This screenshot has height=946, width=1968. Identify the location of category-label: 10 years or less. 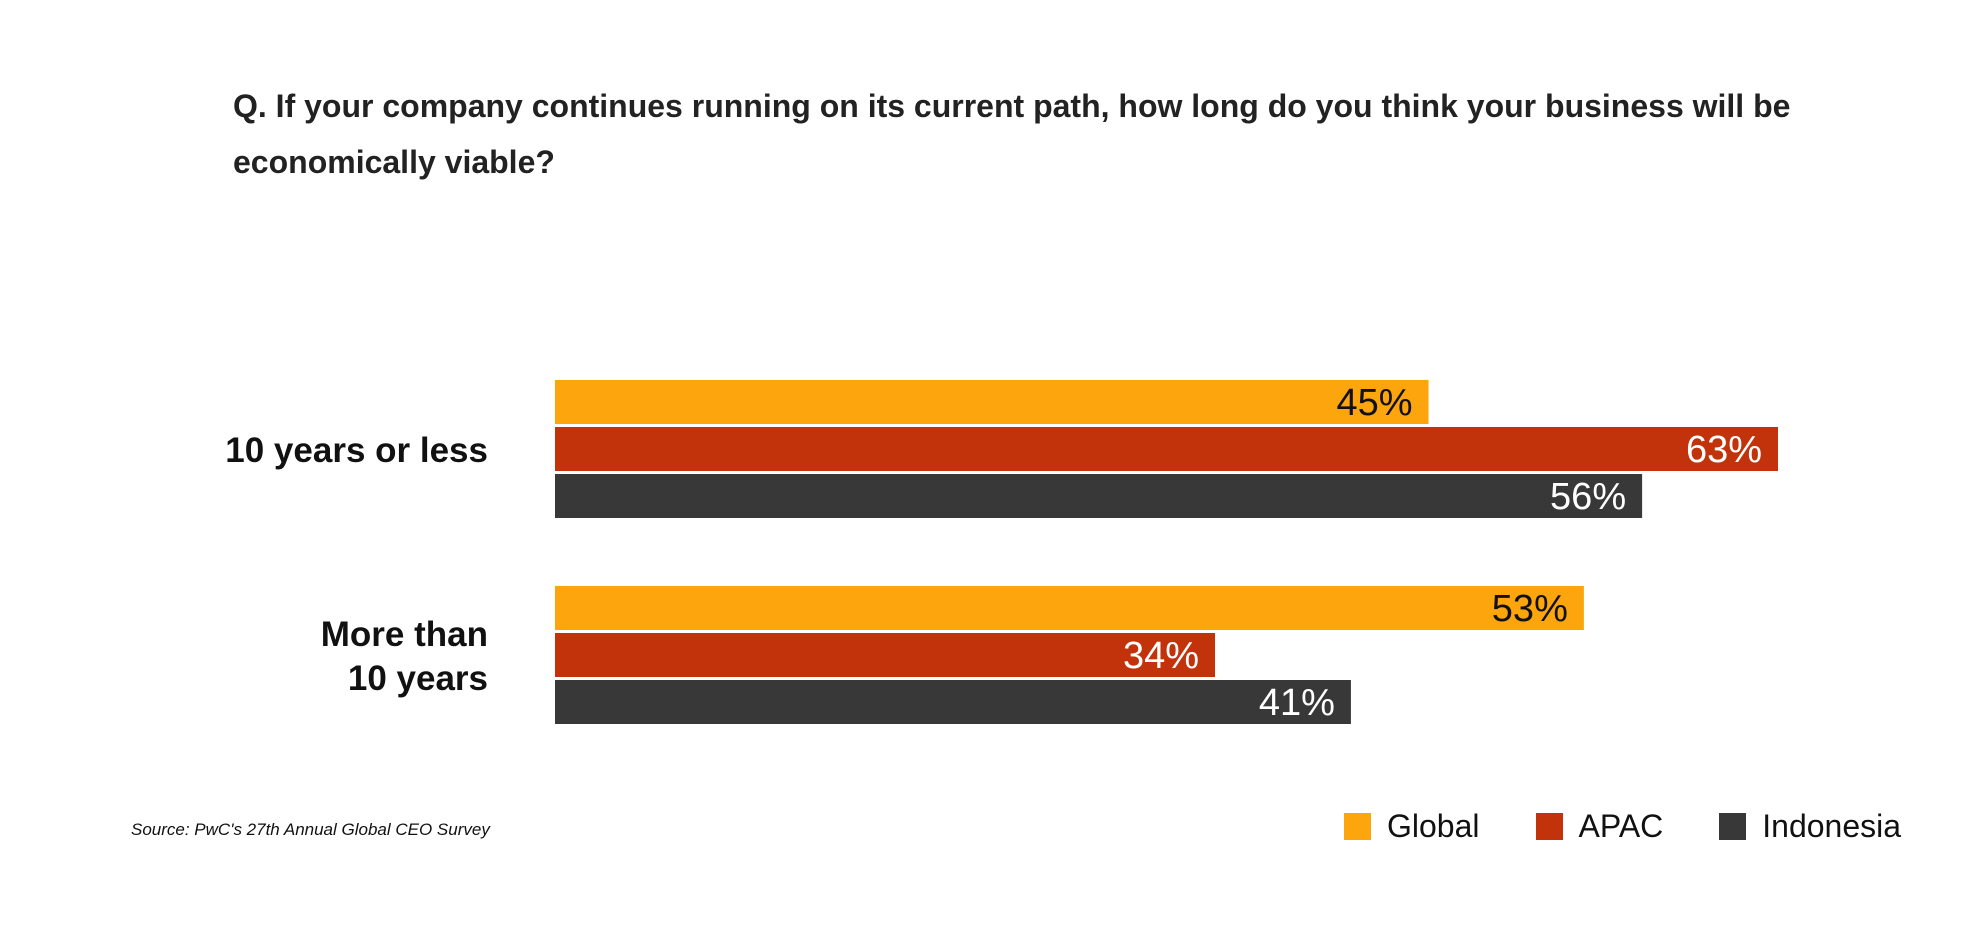
(356, 450).